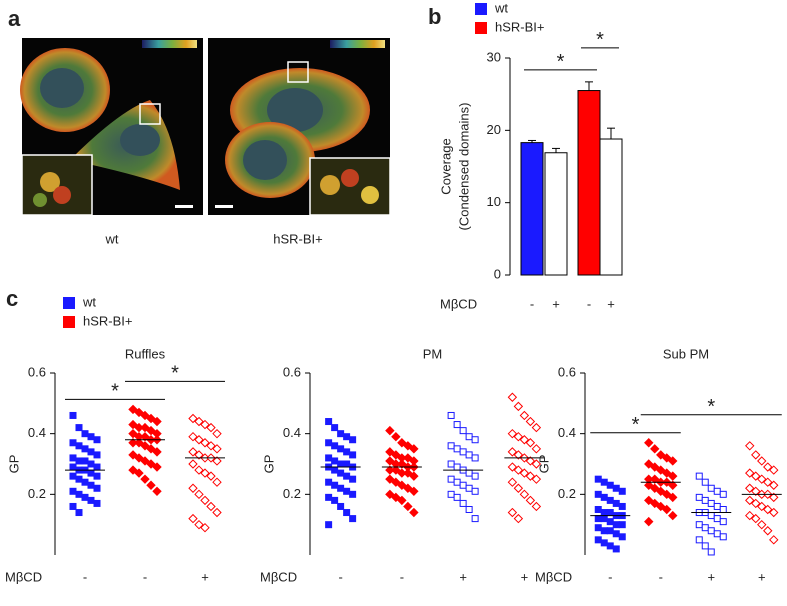  I want to click on y-tick-label: 0, so click(497, 273).